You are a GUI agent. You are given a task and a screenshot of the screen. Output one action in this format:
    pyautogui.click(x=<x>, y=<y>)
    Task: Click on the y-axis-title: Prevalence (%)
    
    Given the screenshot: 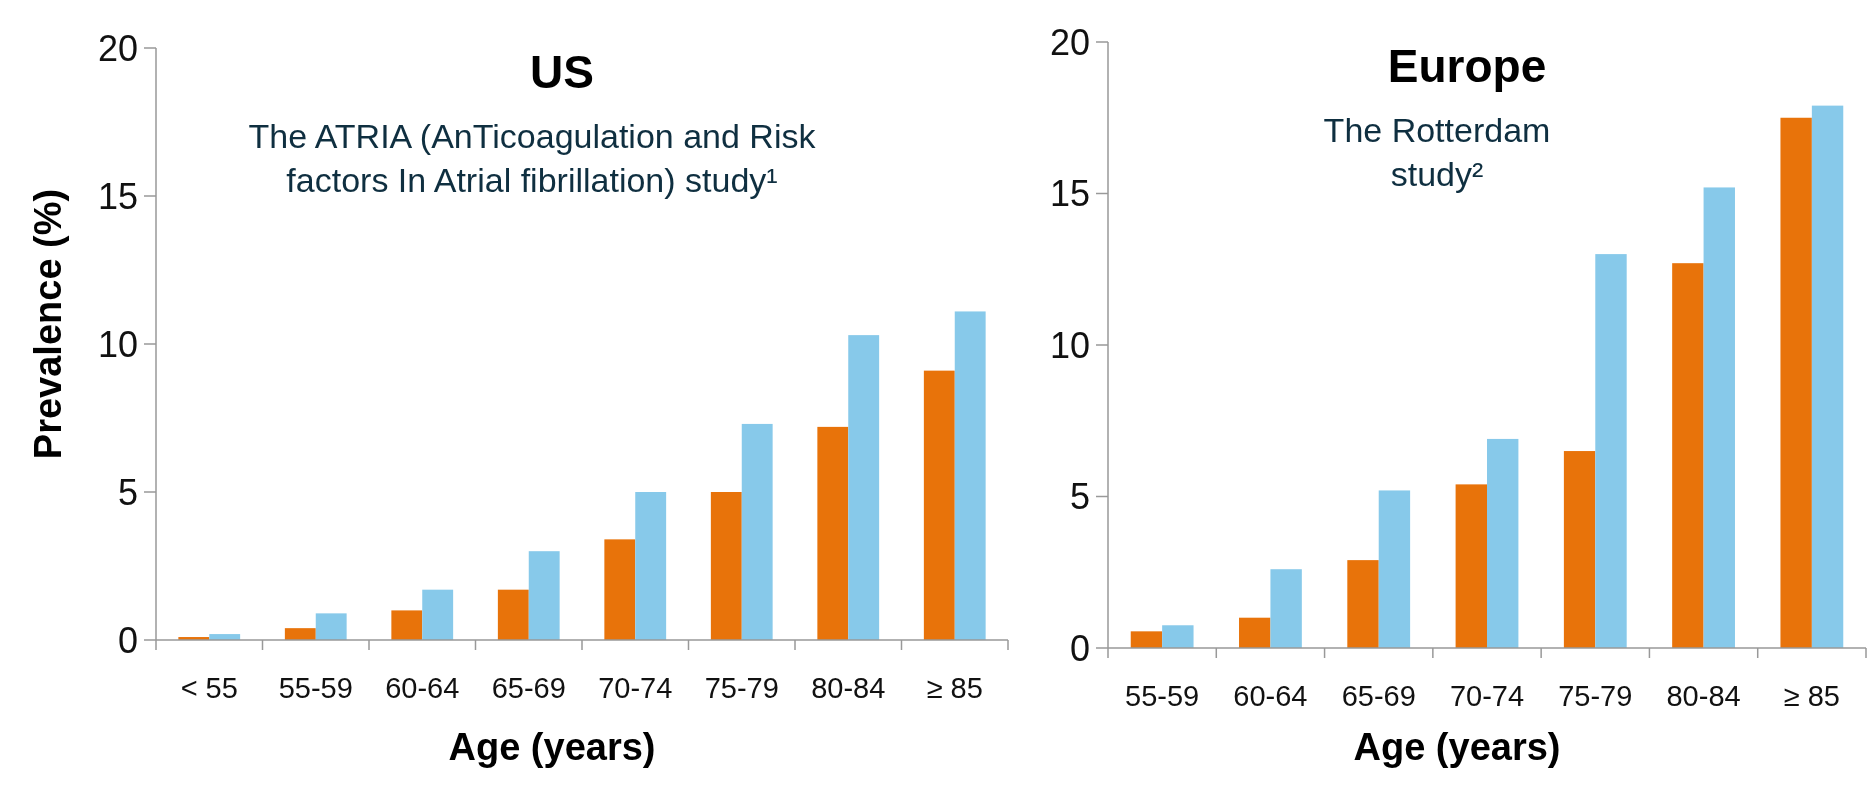 What is the action you would take?
    pyautogui.click(x=48, y=324)
    